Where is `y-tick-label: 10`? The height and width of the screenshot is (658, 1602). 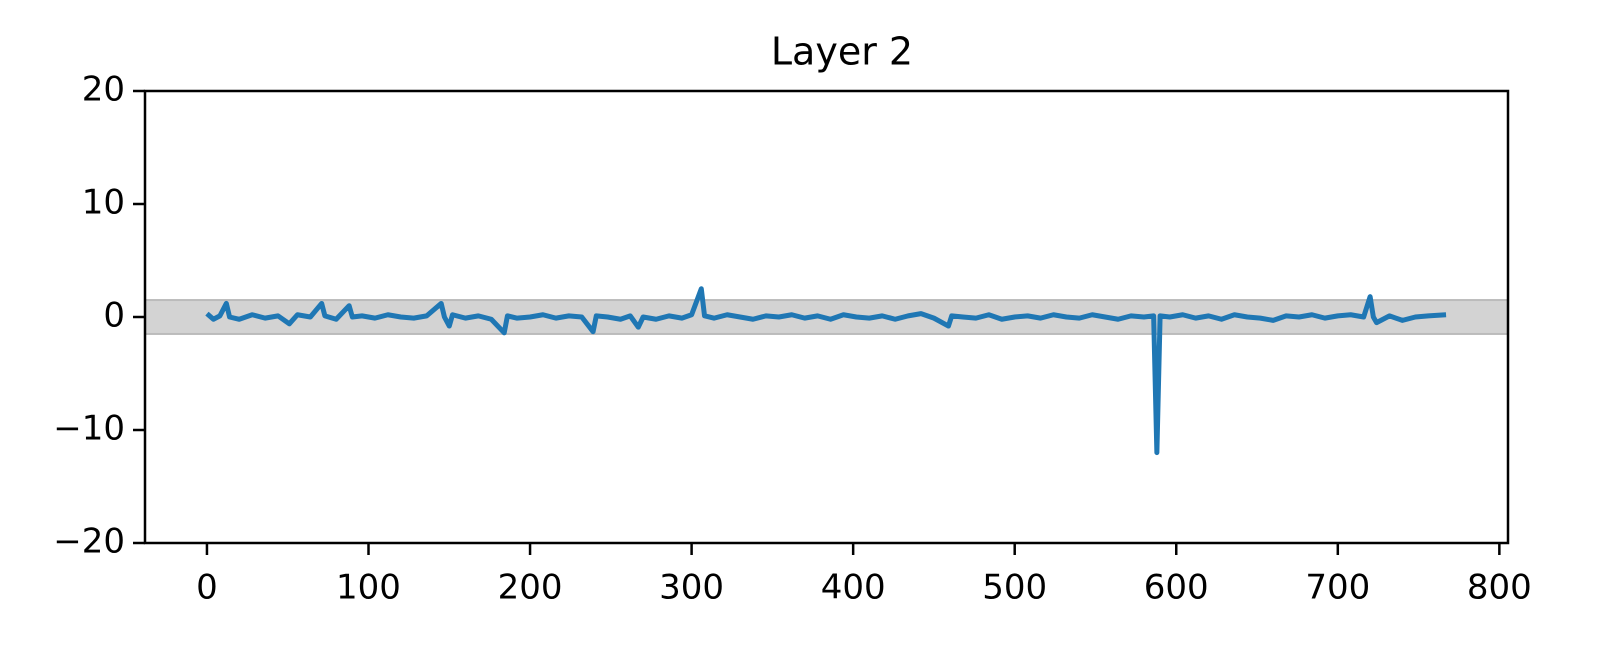 y-tick-label: 10 is located at coordinates (103, 203).